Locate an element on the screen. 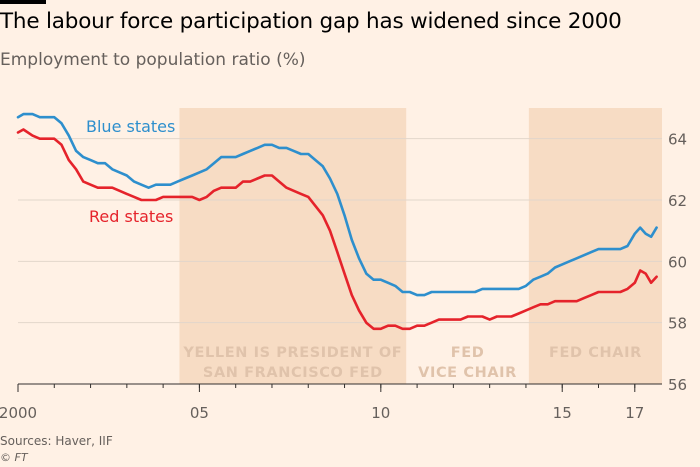 Image resolution: width=700 pixels, height=467 pixels. brand-bar is located at coordinates (23, 2).